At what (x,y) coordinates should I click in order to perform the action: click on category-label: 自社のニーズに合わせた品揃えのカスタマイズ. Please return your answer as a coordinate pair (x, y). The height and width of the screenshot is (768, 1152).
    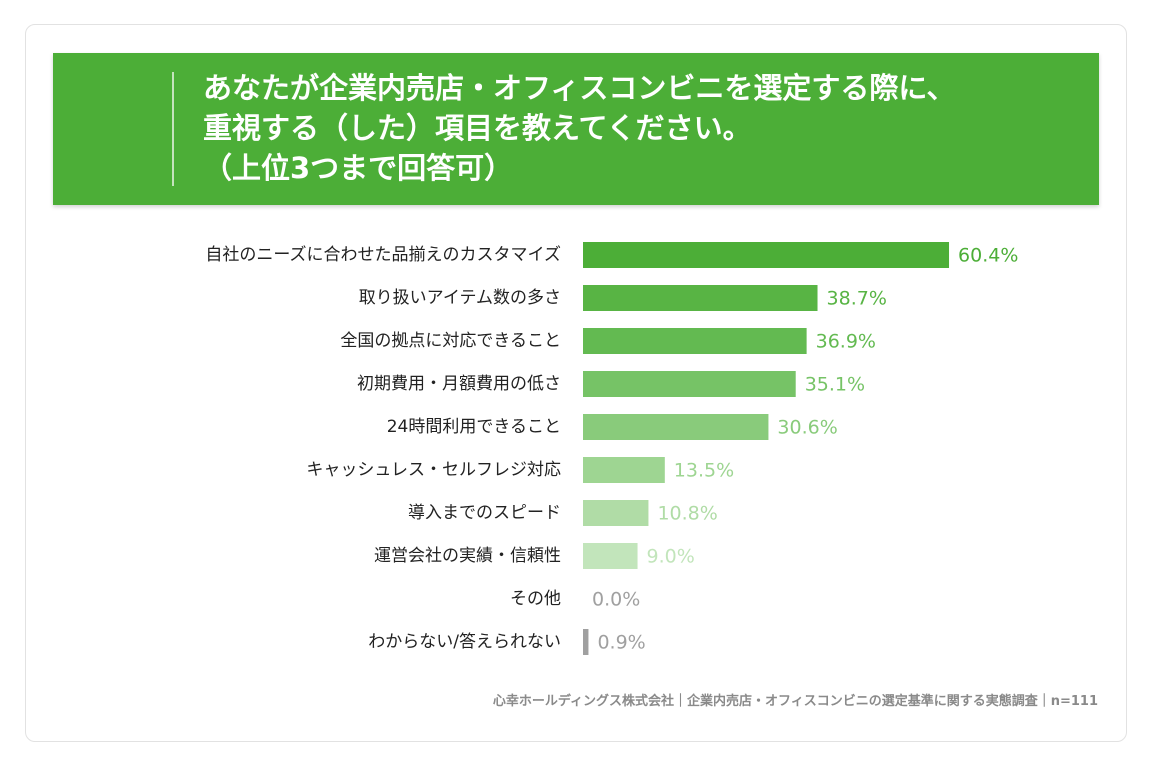
    Looking at the image, I should click on (383, 255).